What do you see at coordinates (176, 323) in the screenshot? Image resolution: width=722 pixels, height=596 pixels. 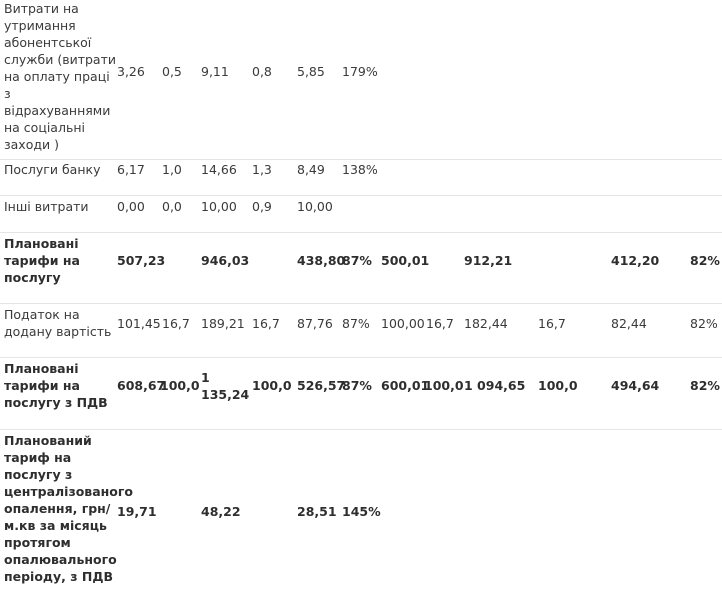 I see `cell-c2: 16,7` at bounding box center [176, 323].